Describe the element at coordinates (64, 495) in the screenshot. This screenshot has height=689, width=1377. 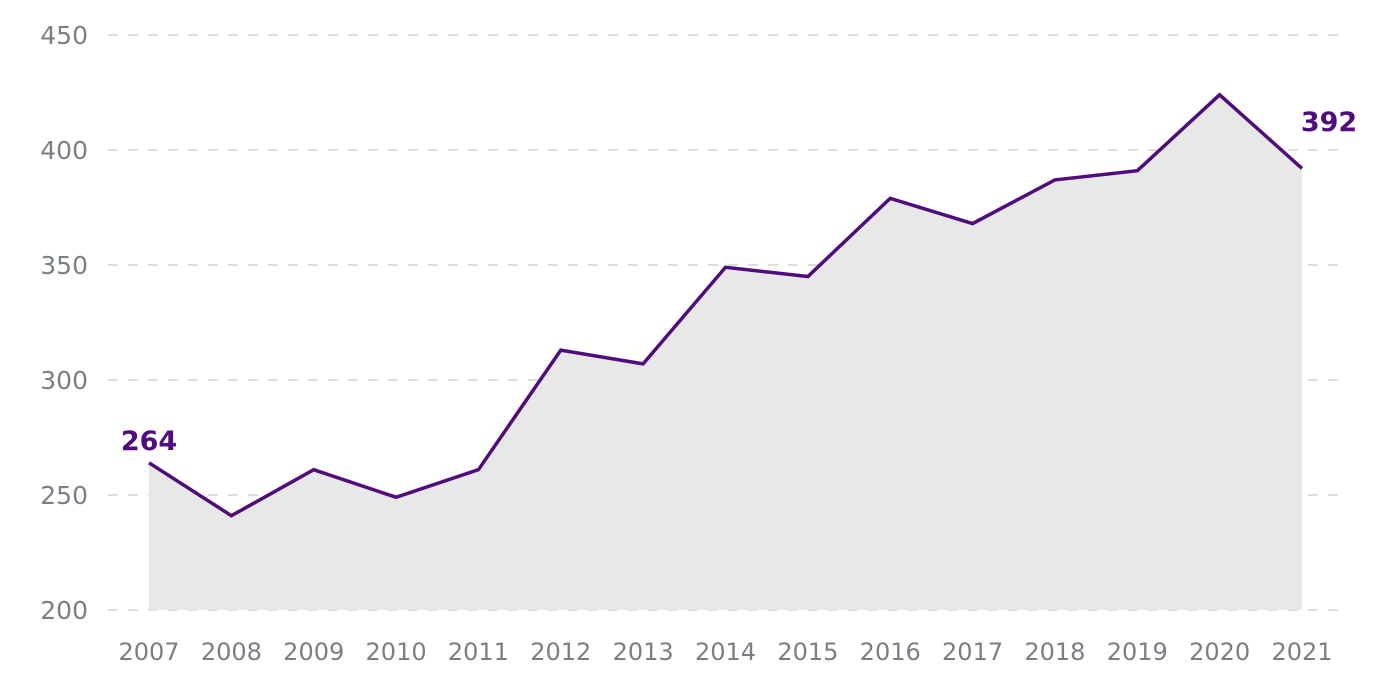
I see `y-tick-label: 250` at that location.